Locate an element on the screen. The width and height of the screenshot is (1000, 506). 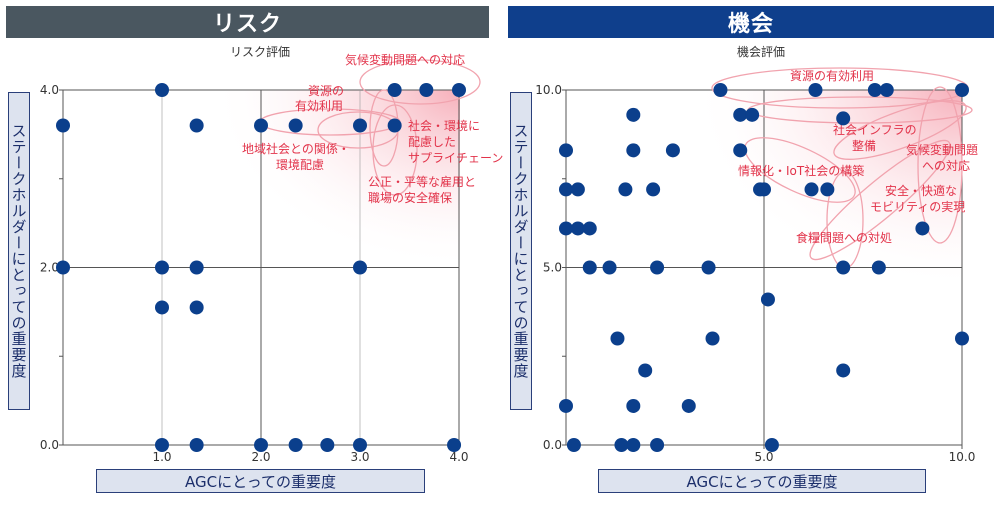
risk-annotation-employment-line1: 公正・平等な雇用と is located at coordinates (422, 181).